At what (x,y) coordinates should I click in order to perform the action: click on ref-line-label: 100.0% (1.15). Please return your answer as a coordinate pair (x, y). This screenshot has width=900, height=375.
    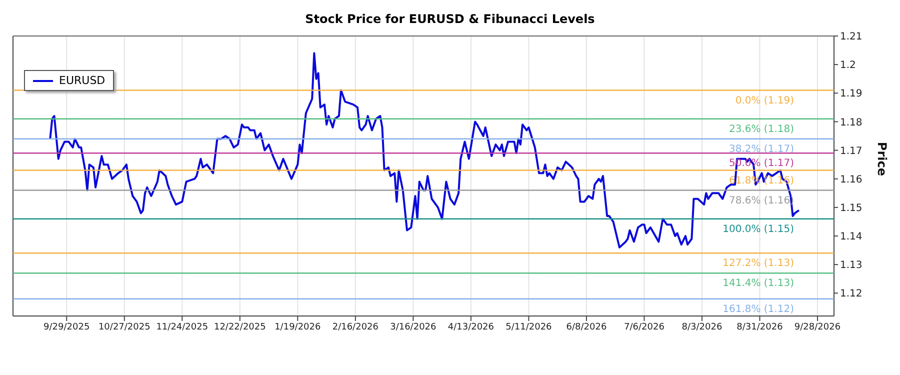
    Looking at the image, I should click on (758, 229).